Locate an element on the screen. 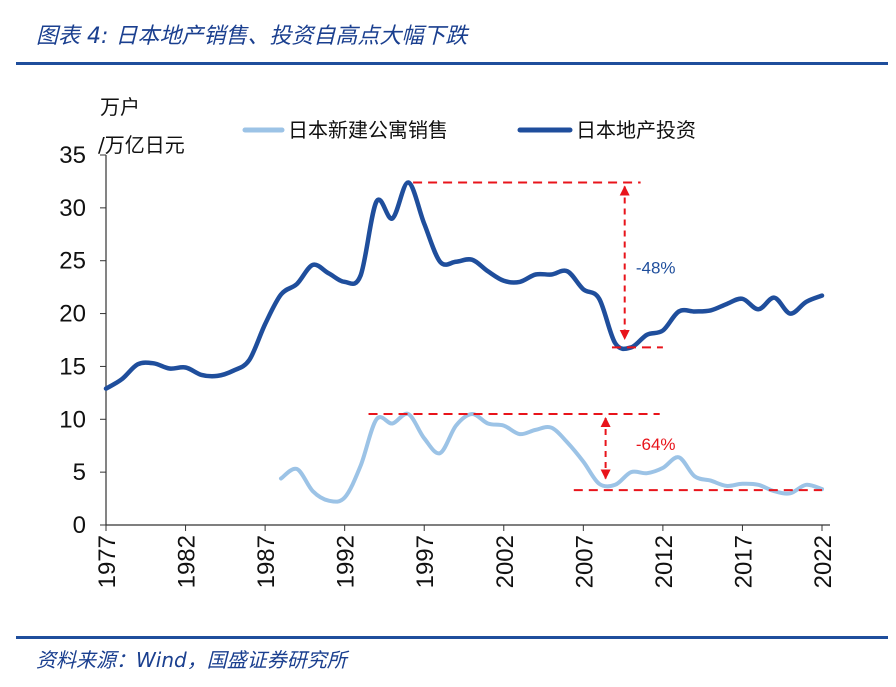 The image size is (896, 687). unit-label-line1: 万户 is located at coordinates (120, 107).